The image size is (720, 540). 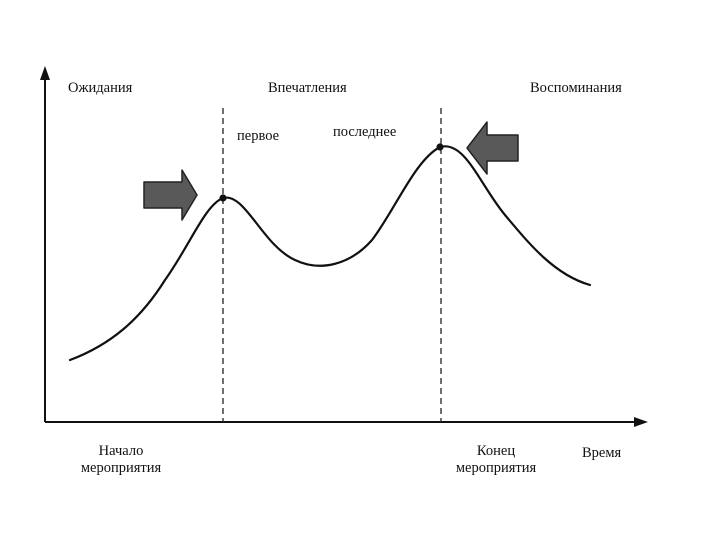 I want to click on right-arrow-icon, so click(x=170, y=195).